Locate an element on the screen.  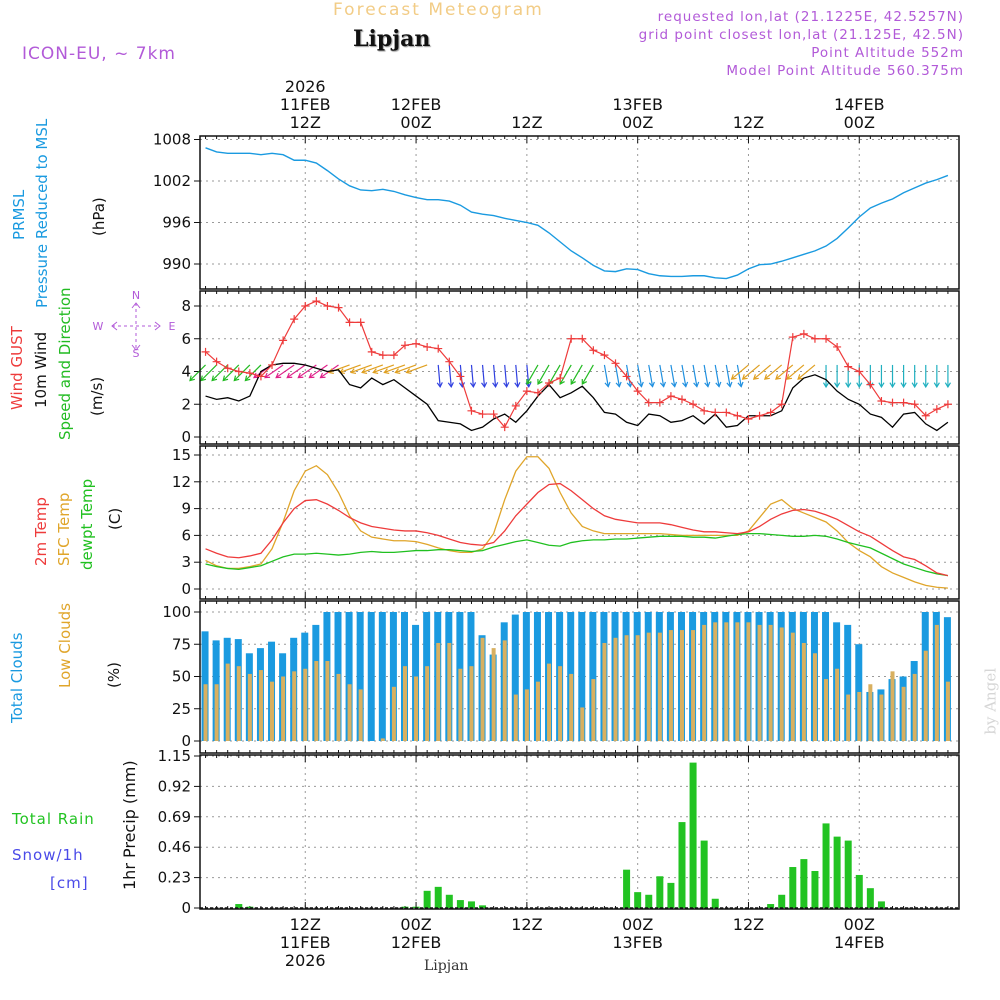
y-tick-label: 0 is located at coordinates (186, 908).